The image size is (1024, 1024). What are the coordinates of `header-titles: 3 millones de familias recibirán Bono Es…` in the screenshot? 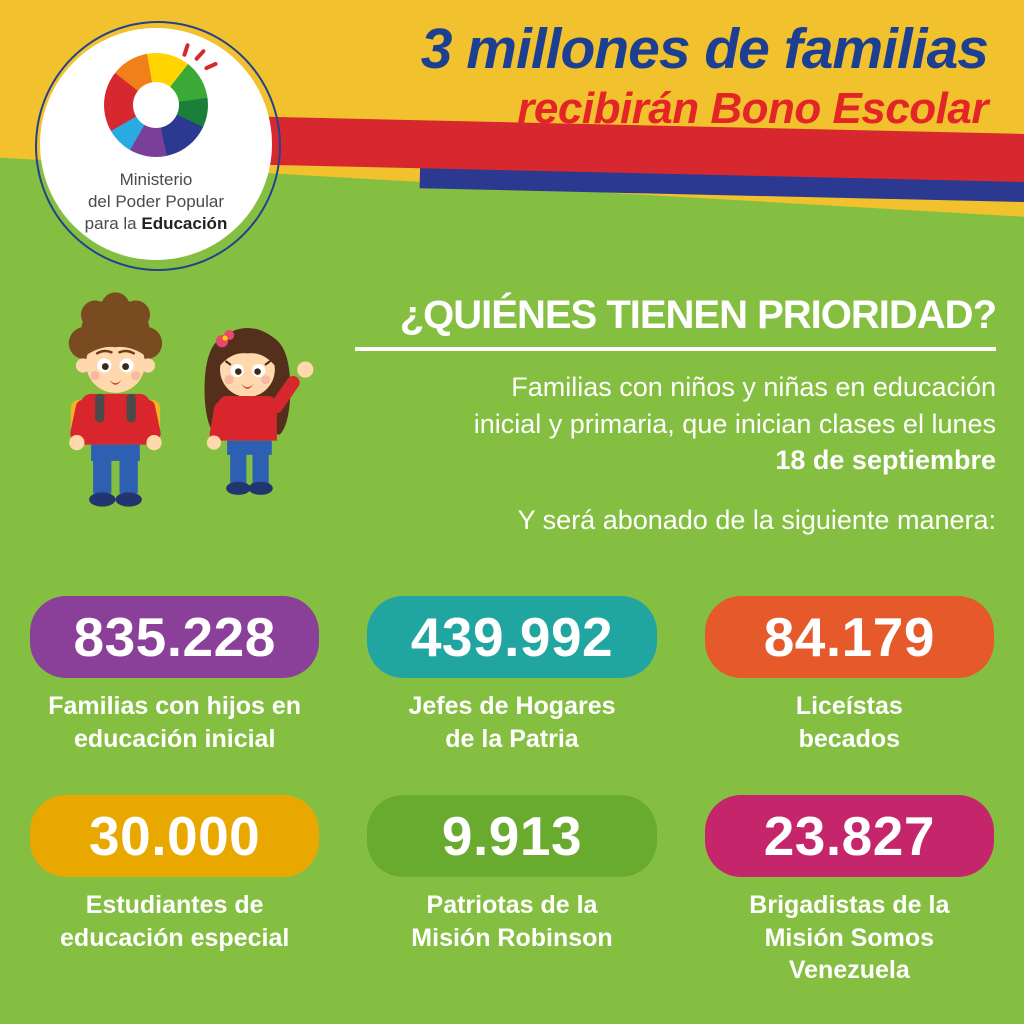 It's located at (704, 75).